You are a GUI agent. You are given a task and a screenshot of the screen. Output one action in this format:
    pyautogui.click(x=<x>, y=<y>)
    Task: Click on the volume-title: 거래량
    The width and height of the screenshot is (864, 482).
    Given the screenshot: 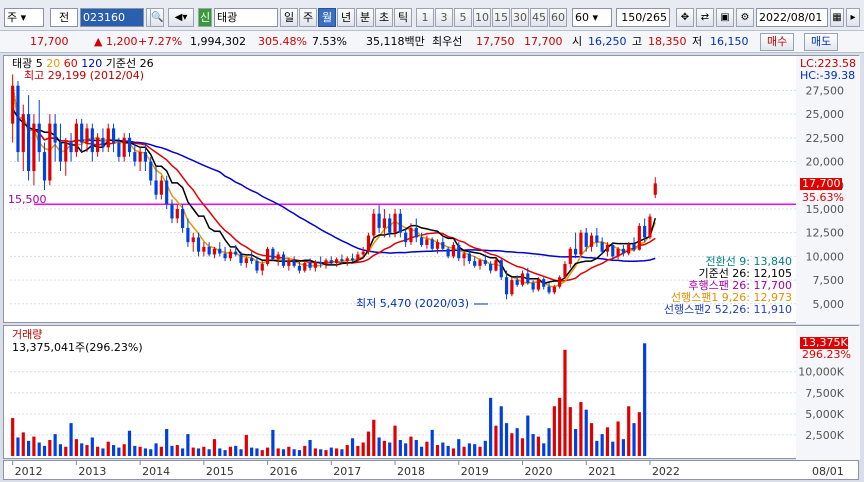 What is the action you would take?
    pyautogui.click(x=27, y=334)
    